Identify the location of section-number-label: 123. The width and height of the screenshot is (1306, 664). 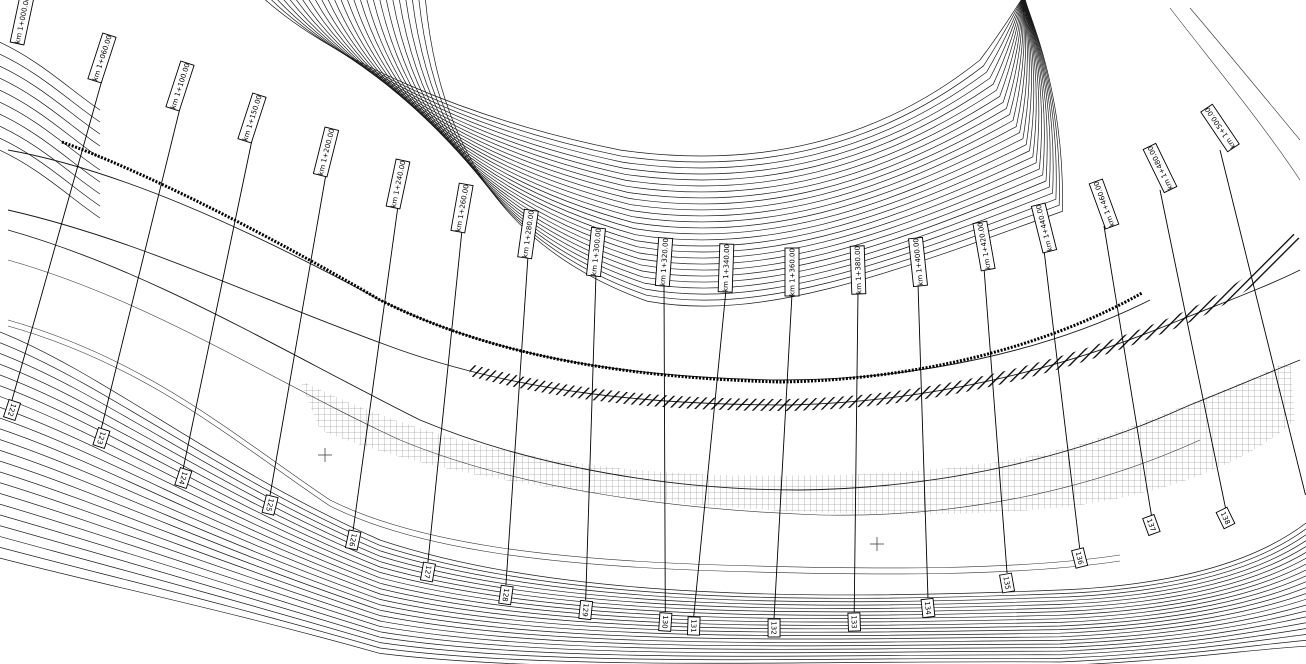
(101, 438).